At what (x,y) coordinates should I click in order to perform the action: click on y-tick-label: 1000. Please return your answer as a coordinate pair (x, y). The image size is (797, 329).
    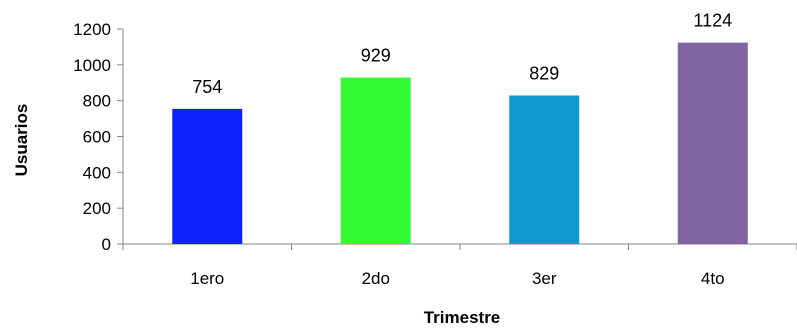
    Looking at the image, I should click on (92, 65).